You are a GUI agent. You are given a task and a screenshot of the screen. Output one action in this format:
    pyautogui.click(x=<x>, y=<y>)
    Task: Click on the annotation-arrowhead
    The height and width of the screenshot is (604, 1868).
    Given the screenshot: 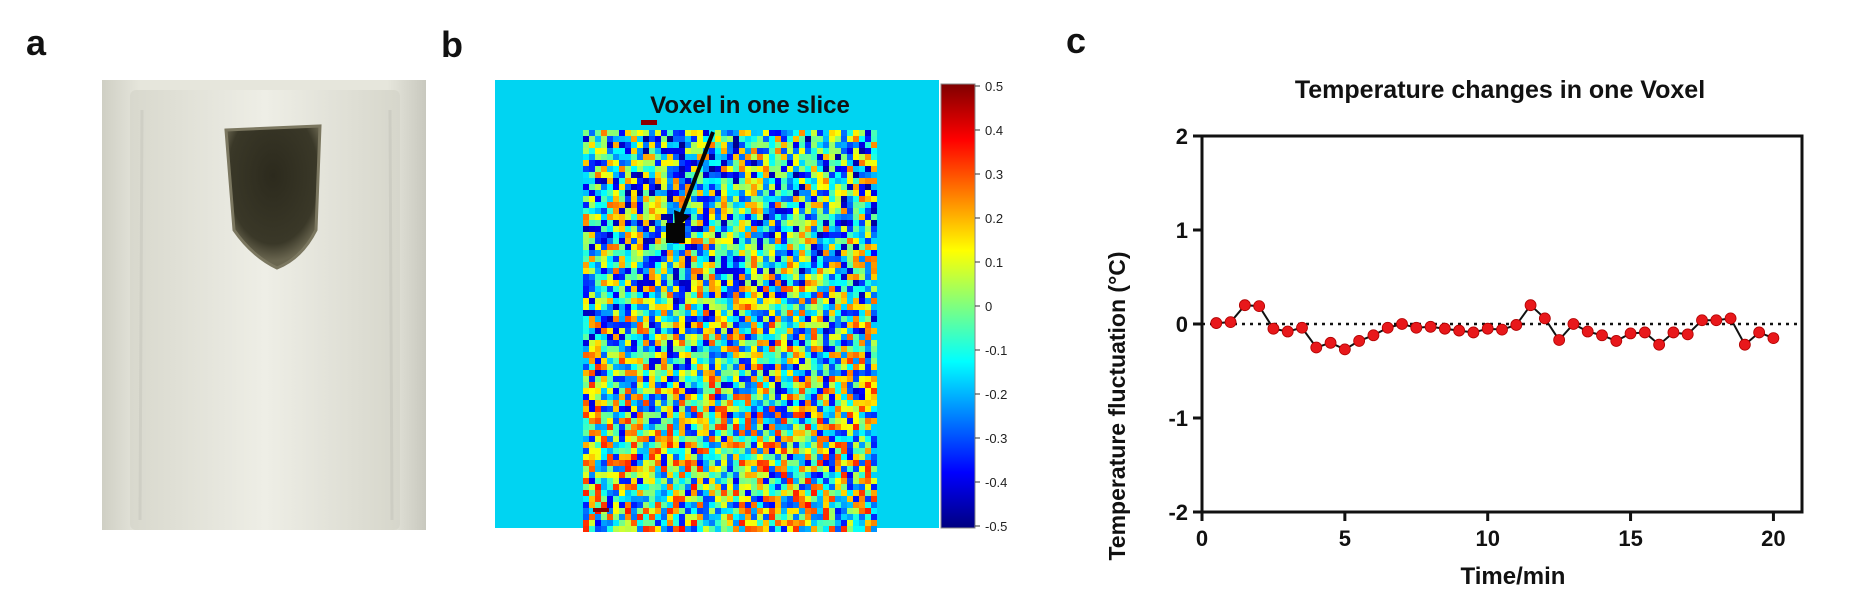 What is the action you would take?
    pyautogui.click(x=682, y=220)
    